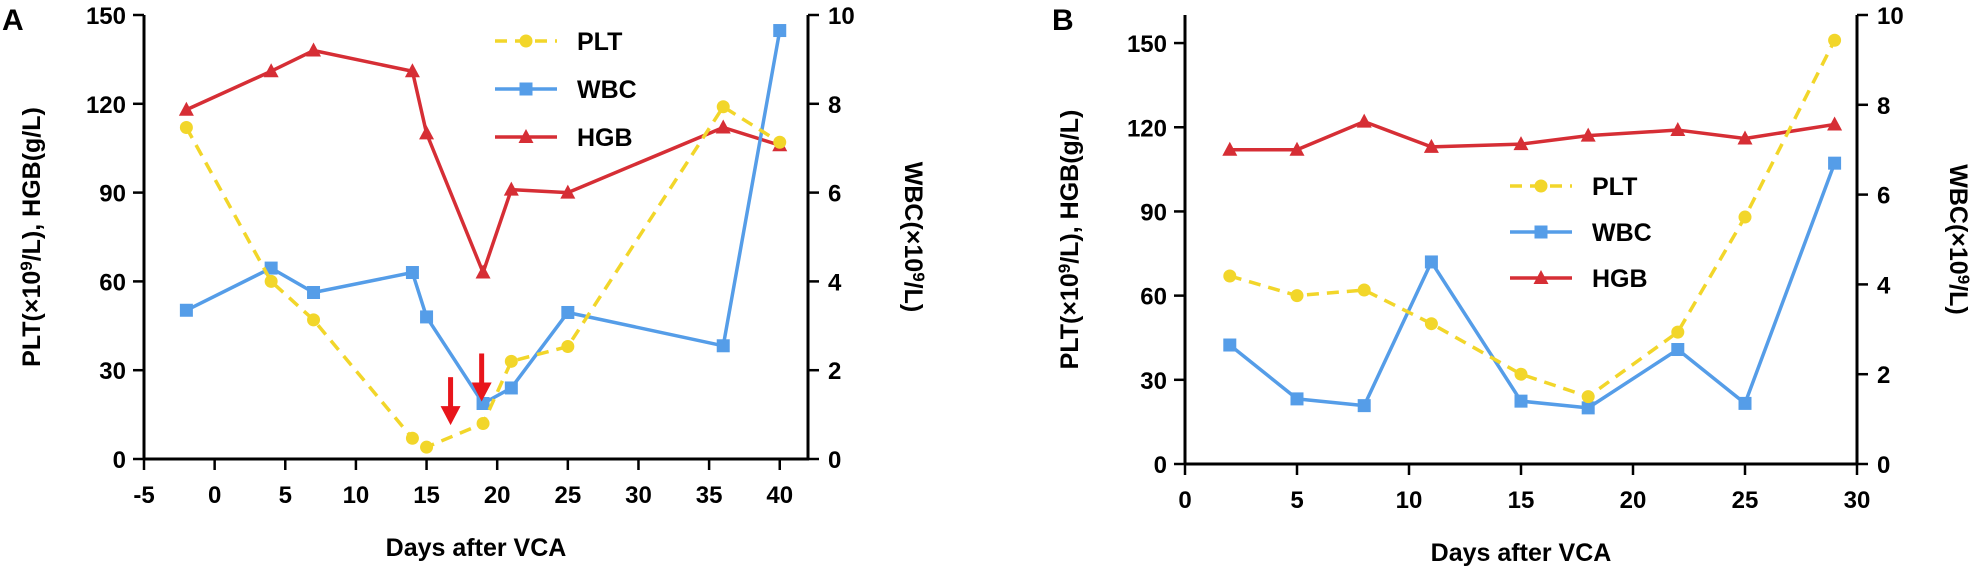  Describe the element at coordinates (834, 371) in the screenshot. I see `right-y-tick-label: 2` at that location.